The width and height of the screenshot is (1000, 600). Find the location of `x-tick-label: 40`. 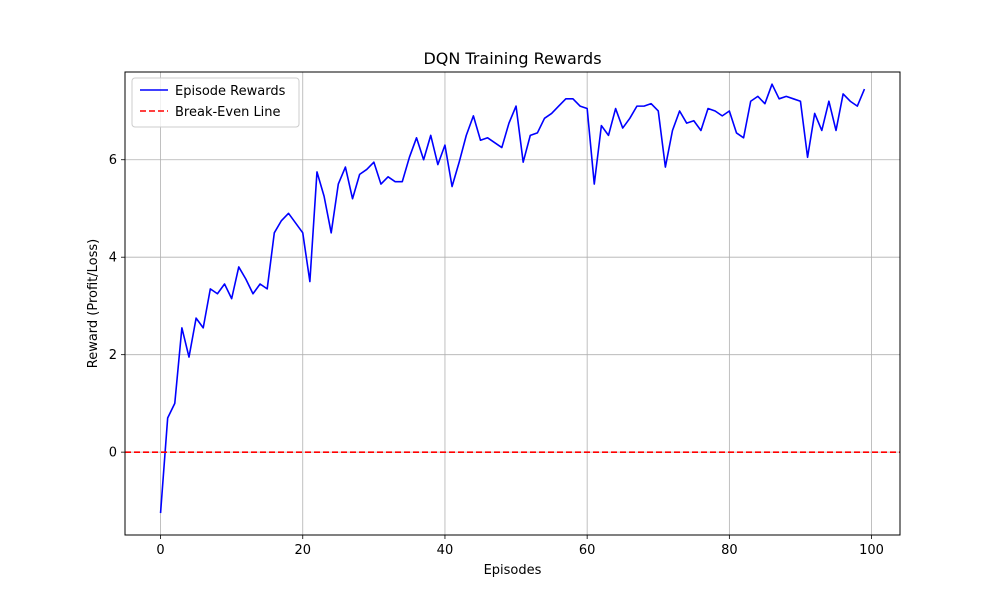

x-tick-label: 40 is located at coordinates (445, 550).